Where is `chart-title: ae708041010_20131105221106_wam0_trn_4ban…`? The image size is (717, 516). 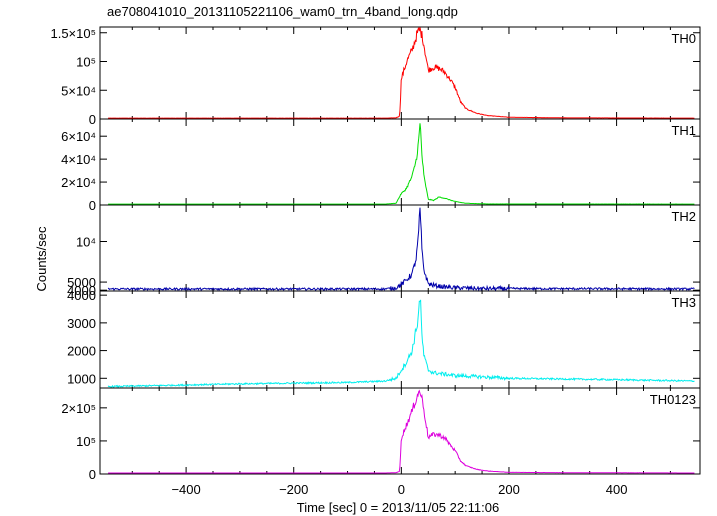 chart-title: ae708041010_20131105221106_wam0_trn_4ban… is located at coordinates (282, 11).